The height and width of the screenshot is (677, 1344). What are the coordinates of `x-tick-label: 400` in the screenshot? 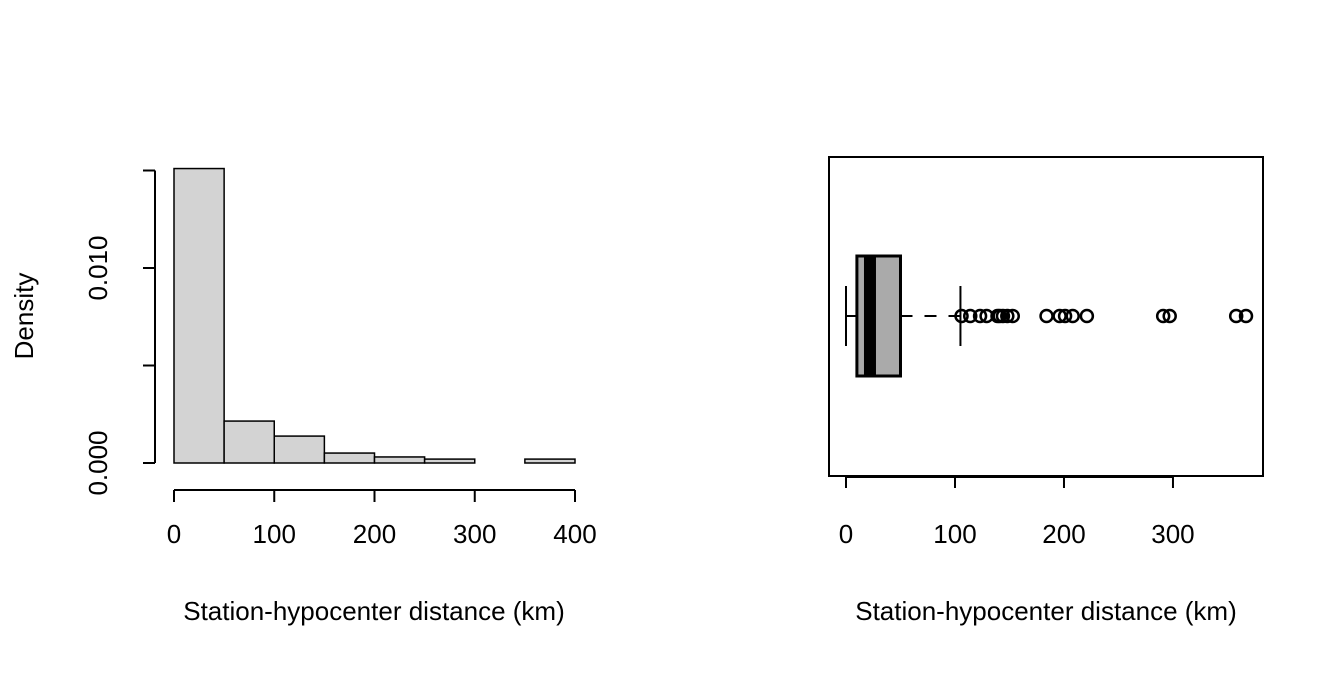 It's located at (574, 534).